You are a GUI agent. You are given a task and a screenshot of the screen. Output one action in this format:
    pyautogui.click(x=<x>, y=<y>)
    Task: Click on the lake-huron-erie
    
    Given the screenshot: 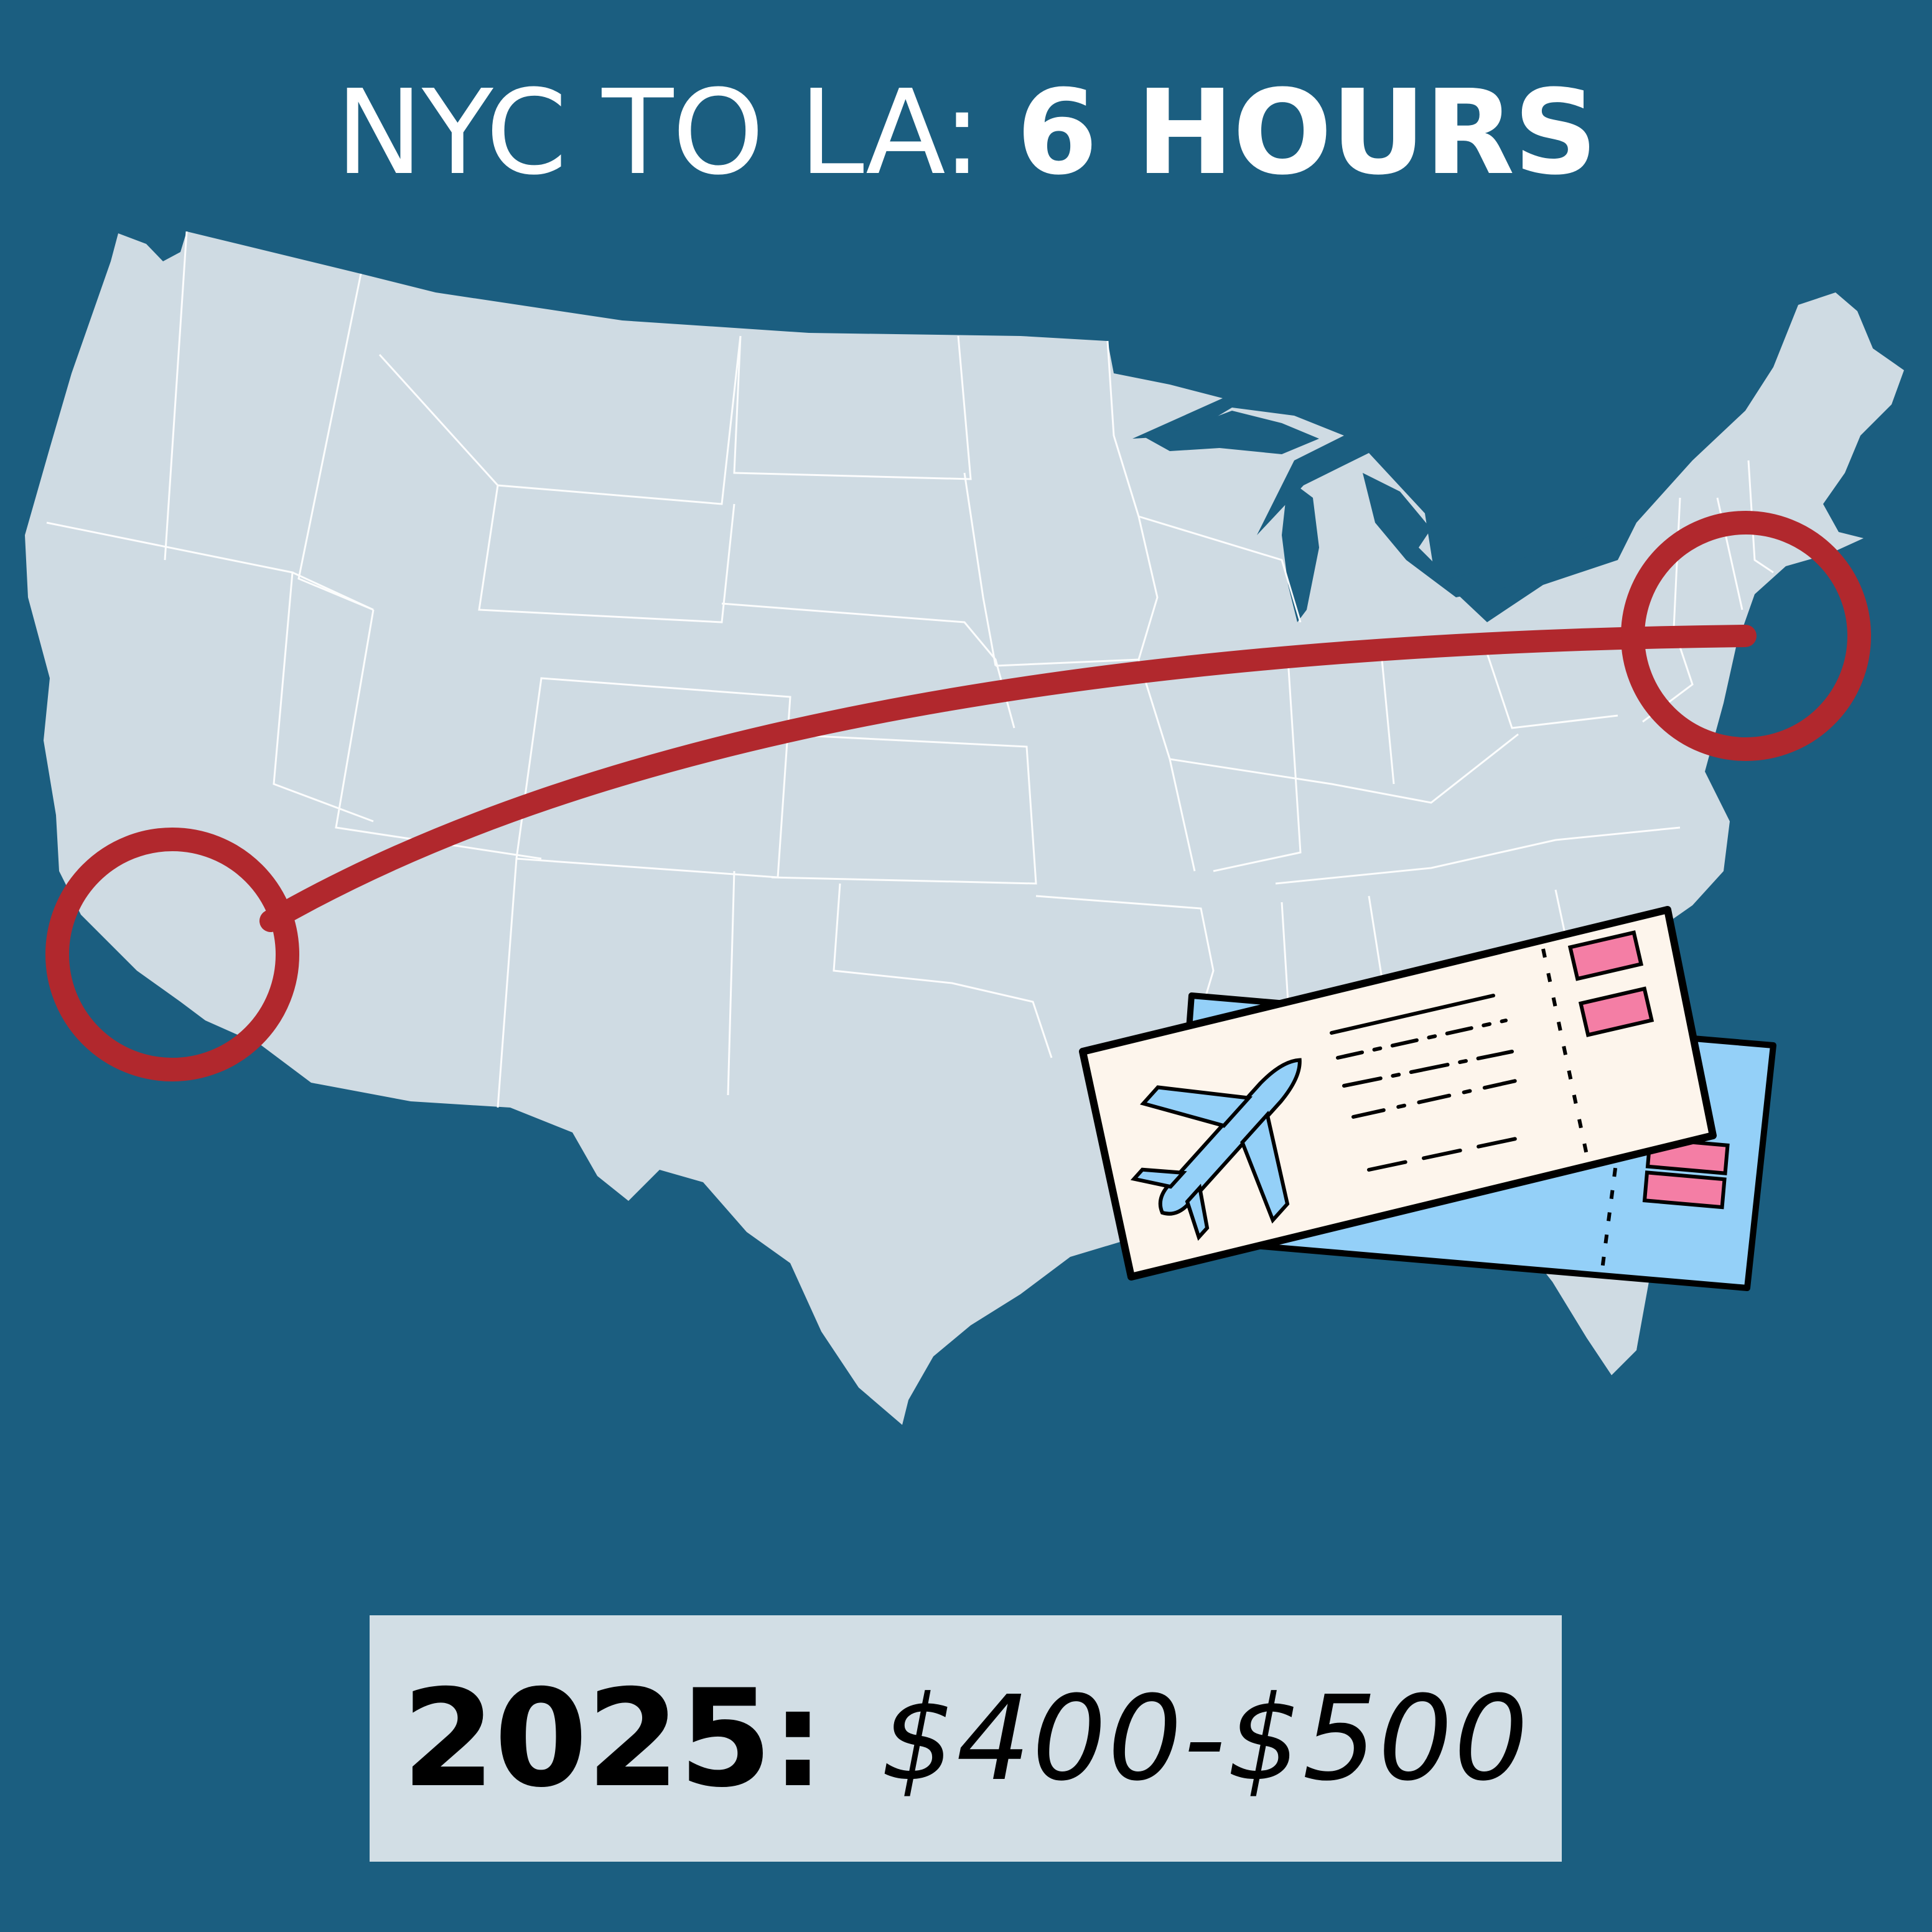 What is the action you would take?
    pyautogui.click(x=1478, y=535)
    